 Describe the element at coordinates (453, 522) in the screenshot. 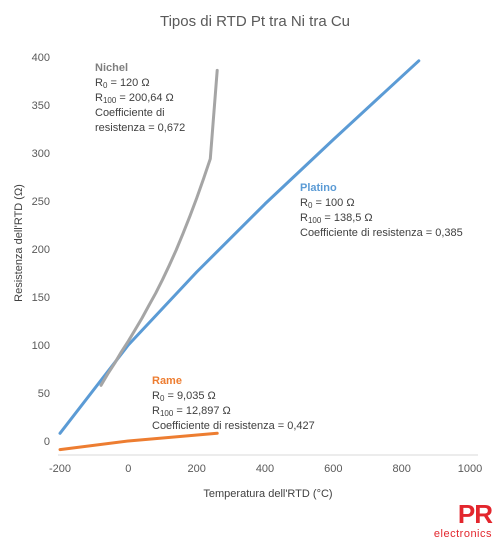

I see `pr-electronics-logo: PR electronics` at that location.